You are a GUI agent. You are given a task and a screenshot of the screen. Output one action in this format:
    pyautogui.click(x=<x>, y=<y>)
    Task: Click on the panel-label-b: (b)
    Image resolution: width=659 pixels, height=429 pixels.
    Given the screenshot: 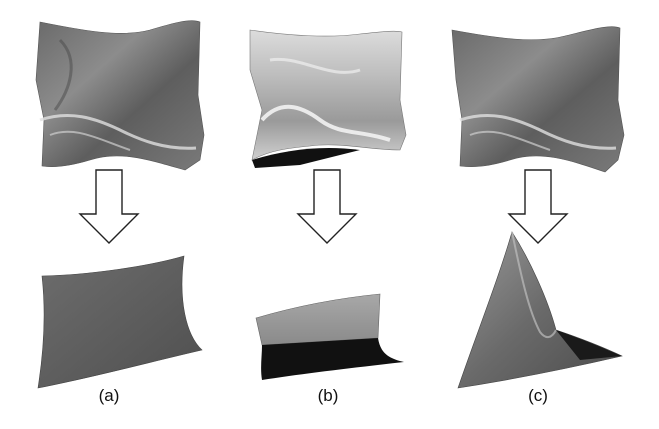 What is the action you would take?
    pyautogui.click(x=328, y=395)
    